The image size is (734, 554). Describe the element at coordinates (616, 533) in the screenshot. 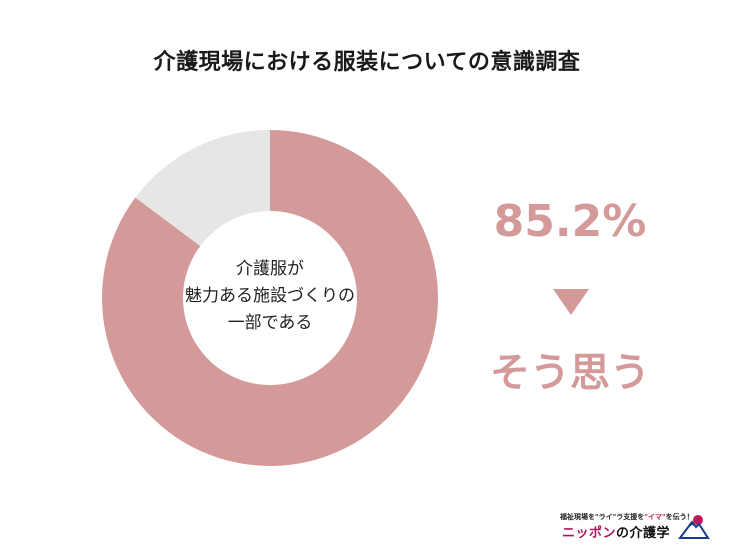

I see `logo-name: ニッポンの介護学` at that location.